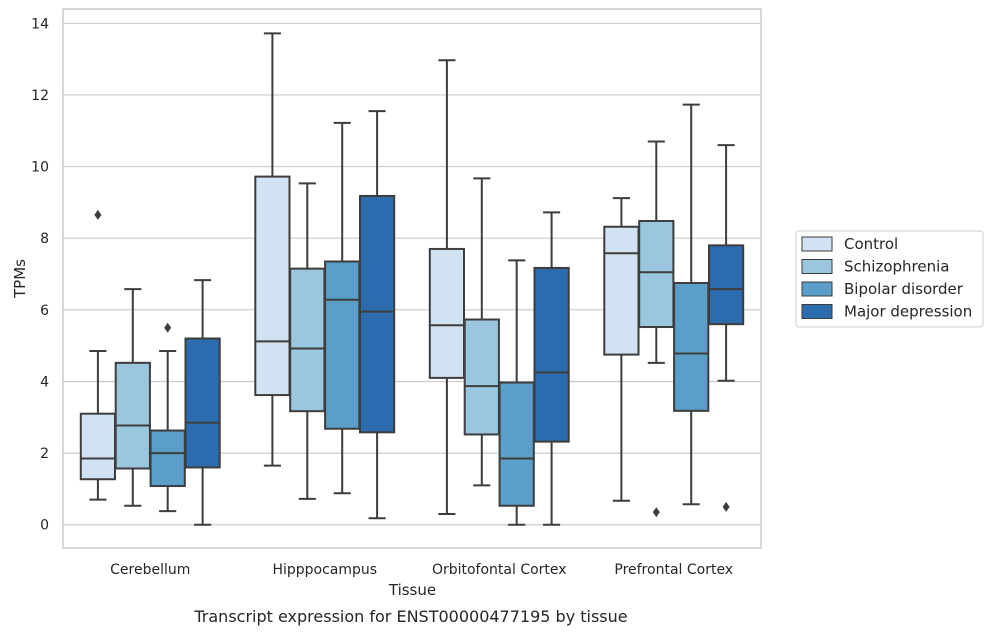  Describe the element at coordinates (324, 570) in the screenshot. I see `x-tick-label: Hipppocampus` at that location.